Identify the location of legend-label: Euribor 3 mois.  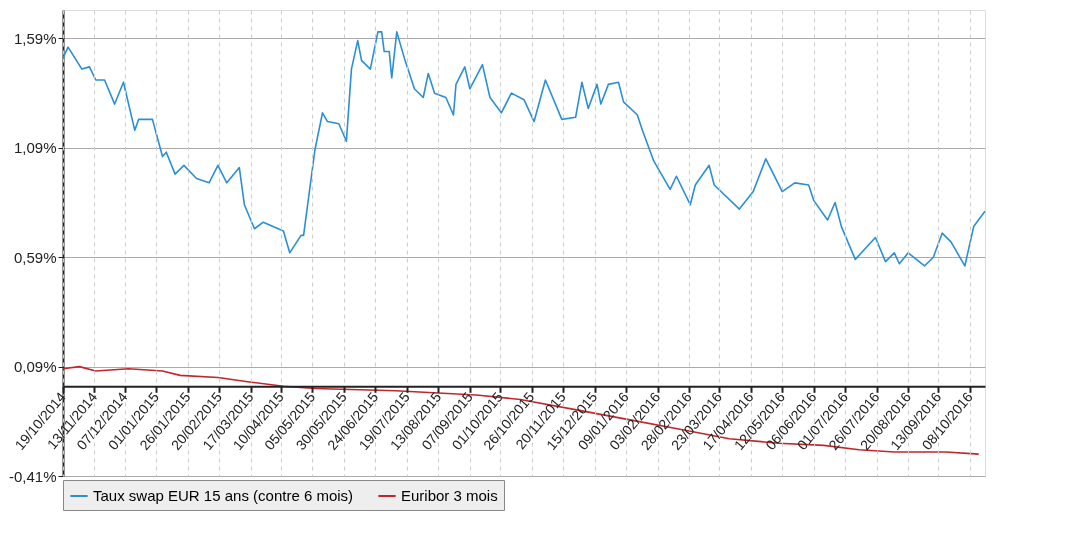
(449, 495).